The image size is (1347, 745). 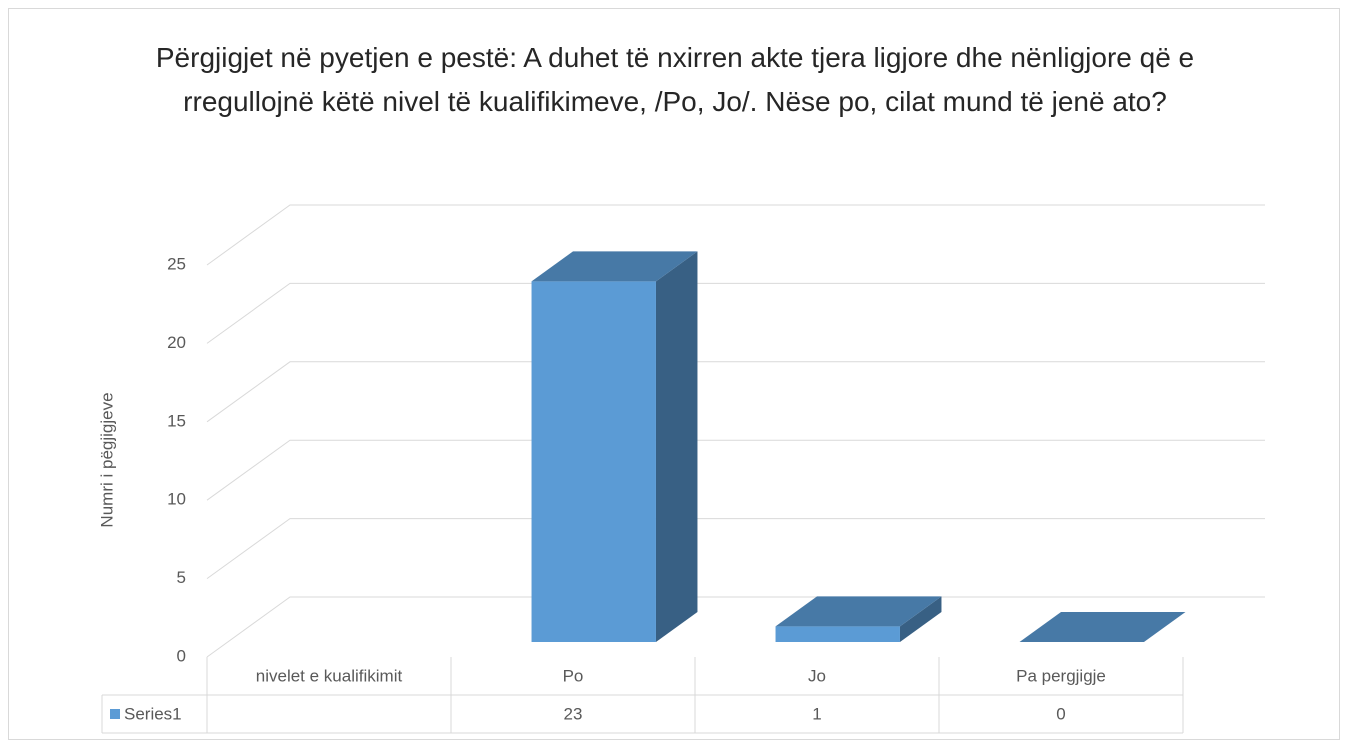 What do you see at coordinates (176, 499) in the screenshot?
I see `y-tick-label: 10` at bounding box center [176, 499].